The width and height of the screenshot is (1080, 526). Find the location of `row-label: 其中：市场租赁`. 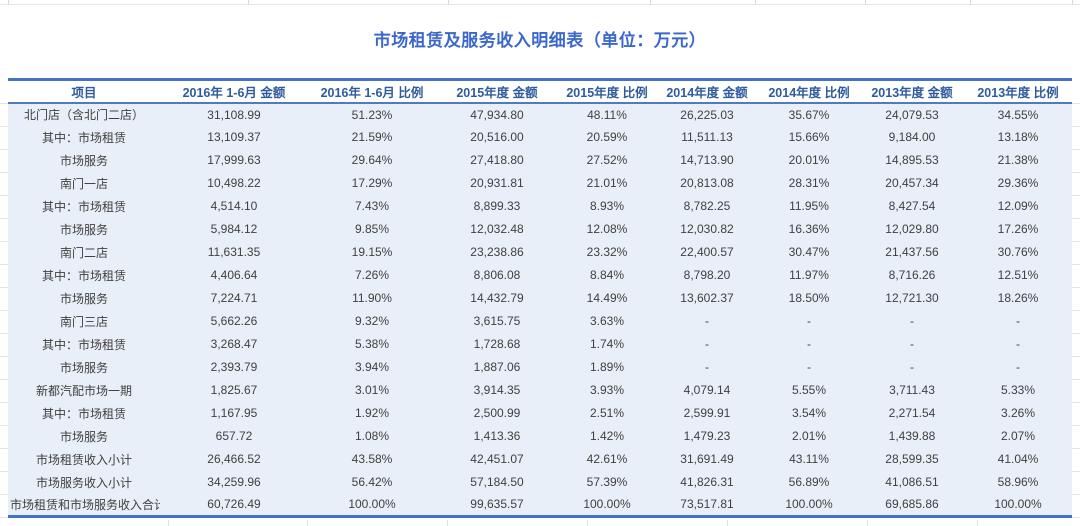

row-label: 其中：市场租赁 is located at coordinates (83, 275).